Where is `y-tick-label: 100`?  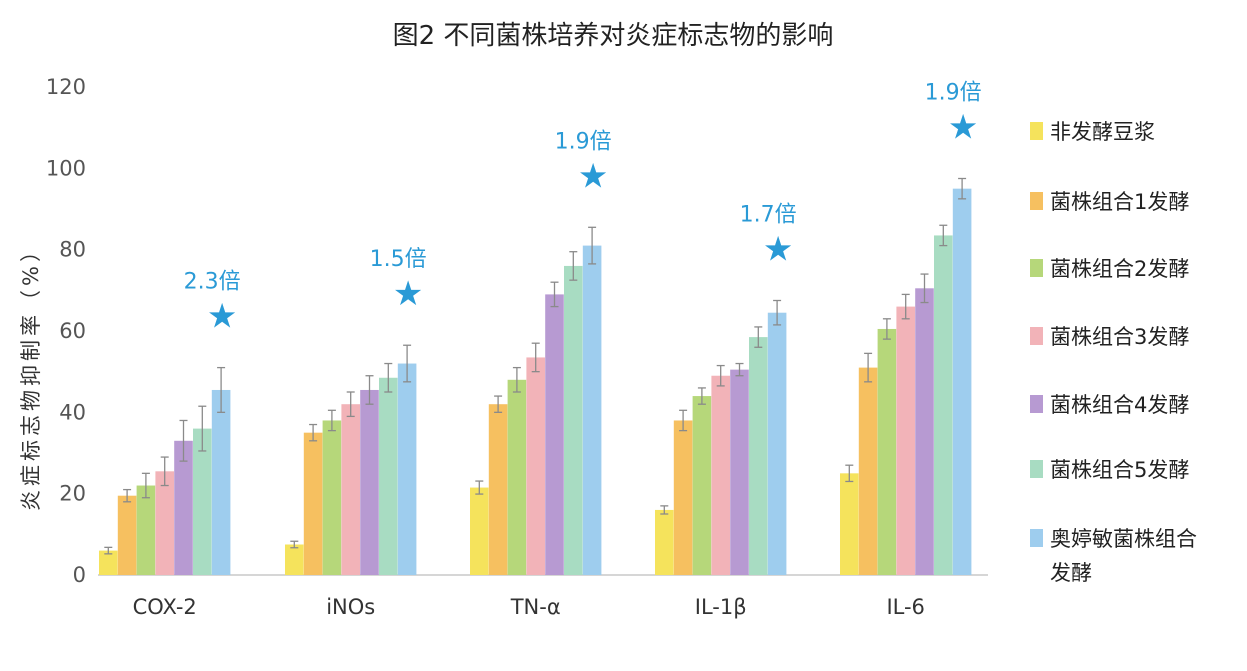
y-tick-label: 100 is located at coordinates (66, 168).